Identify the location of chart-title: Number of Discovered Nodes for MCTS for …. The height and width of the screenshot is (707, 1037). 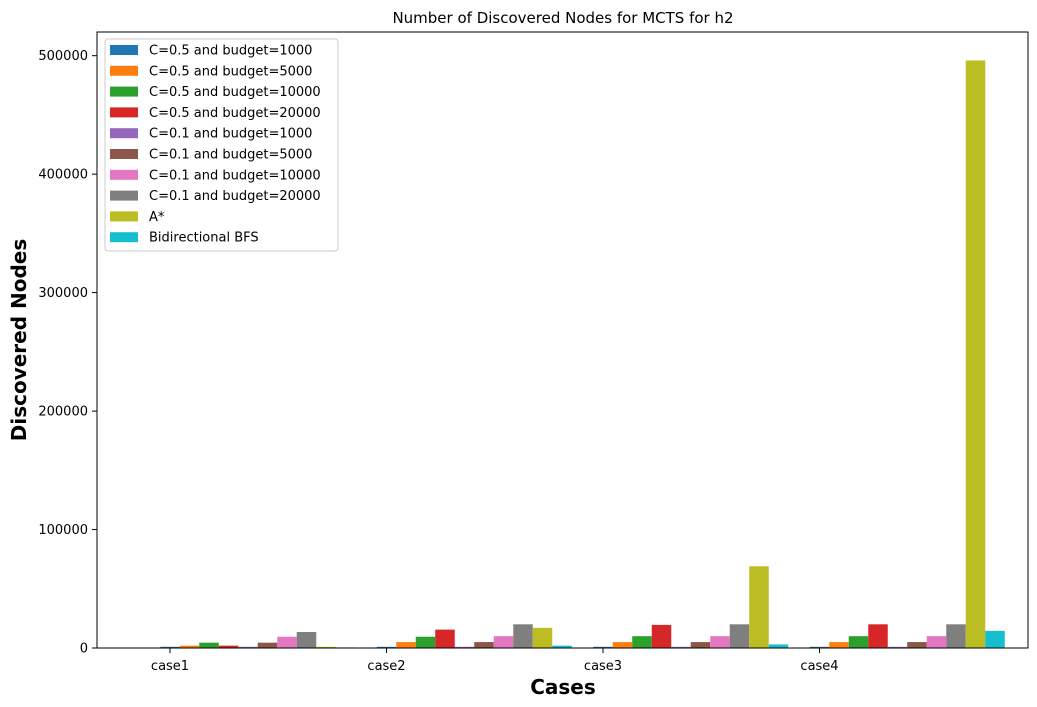
(562, 18).